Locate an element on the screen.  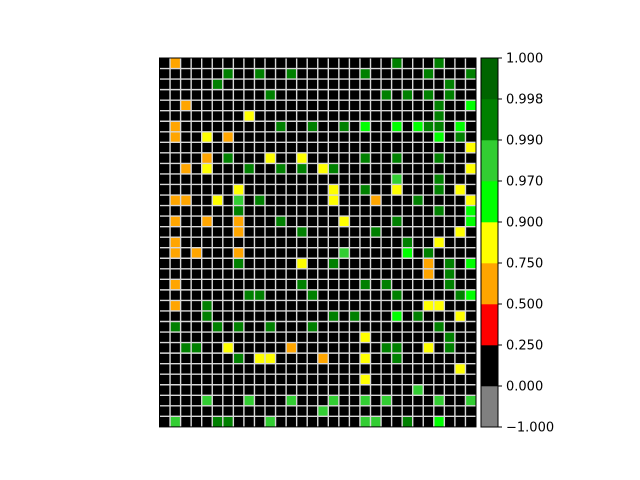
colorbar-tick-label: −1.000 is located at coordinates (530, 428).